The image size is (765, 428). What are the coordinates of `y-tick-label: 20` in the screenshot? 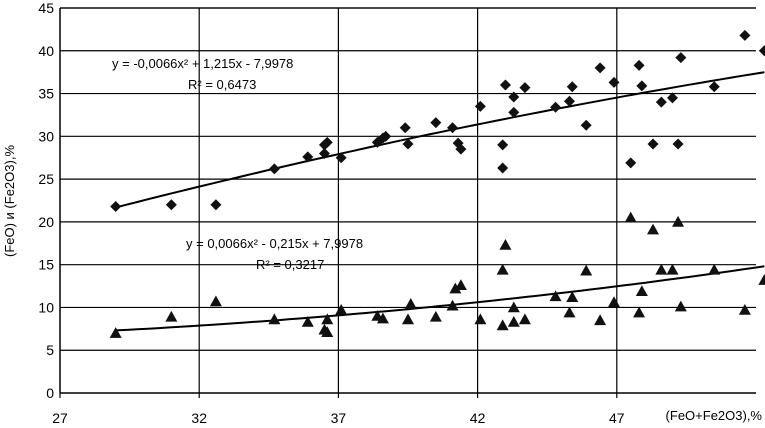 It's located at (46, 222).